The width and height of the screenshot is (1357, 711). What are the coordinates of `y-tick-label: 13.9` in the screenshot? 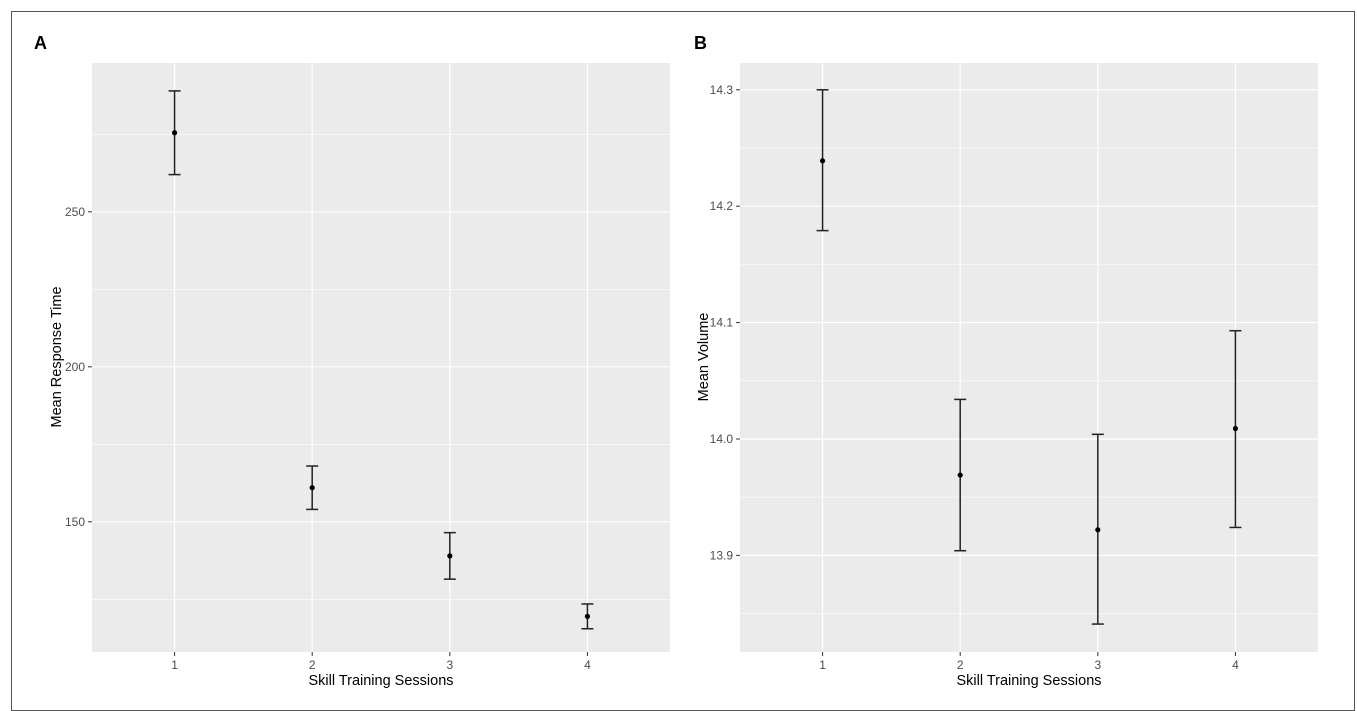 It's located at (722, 555).